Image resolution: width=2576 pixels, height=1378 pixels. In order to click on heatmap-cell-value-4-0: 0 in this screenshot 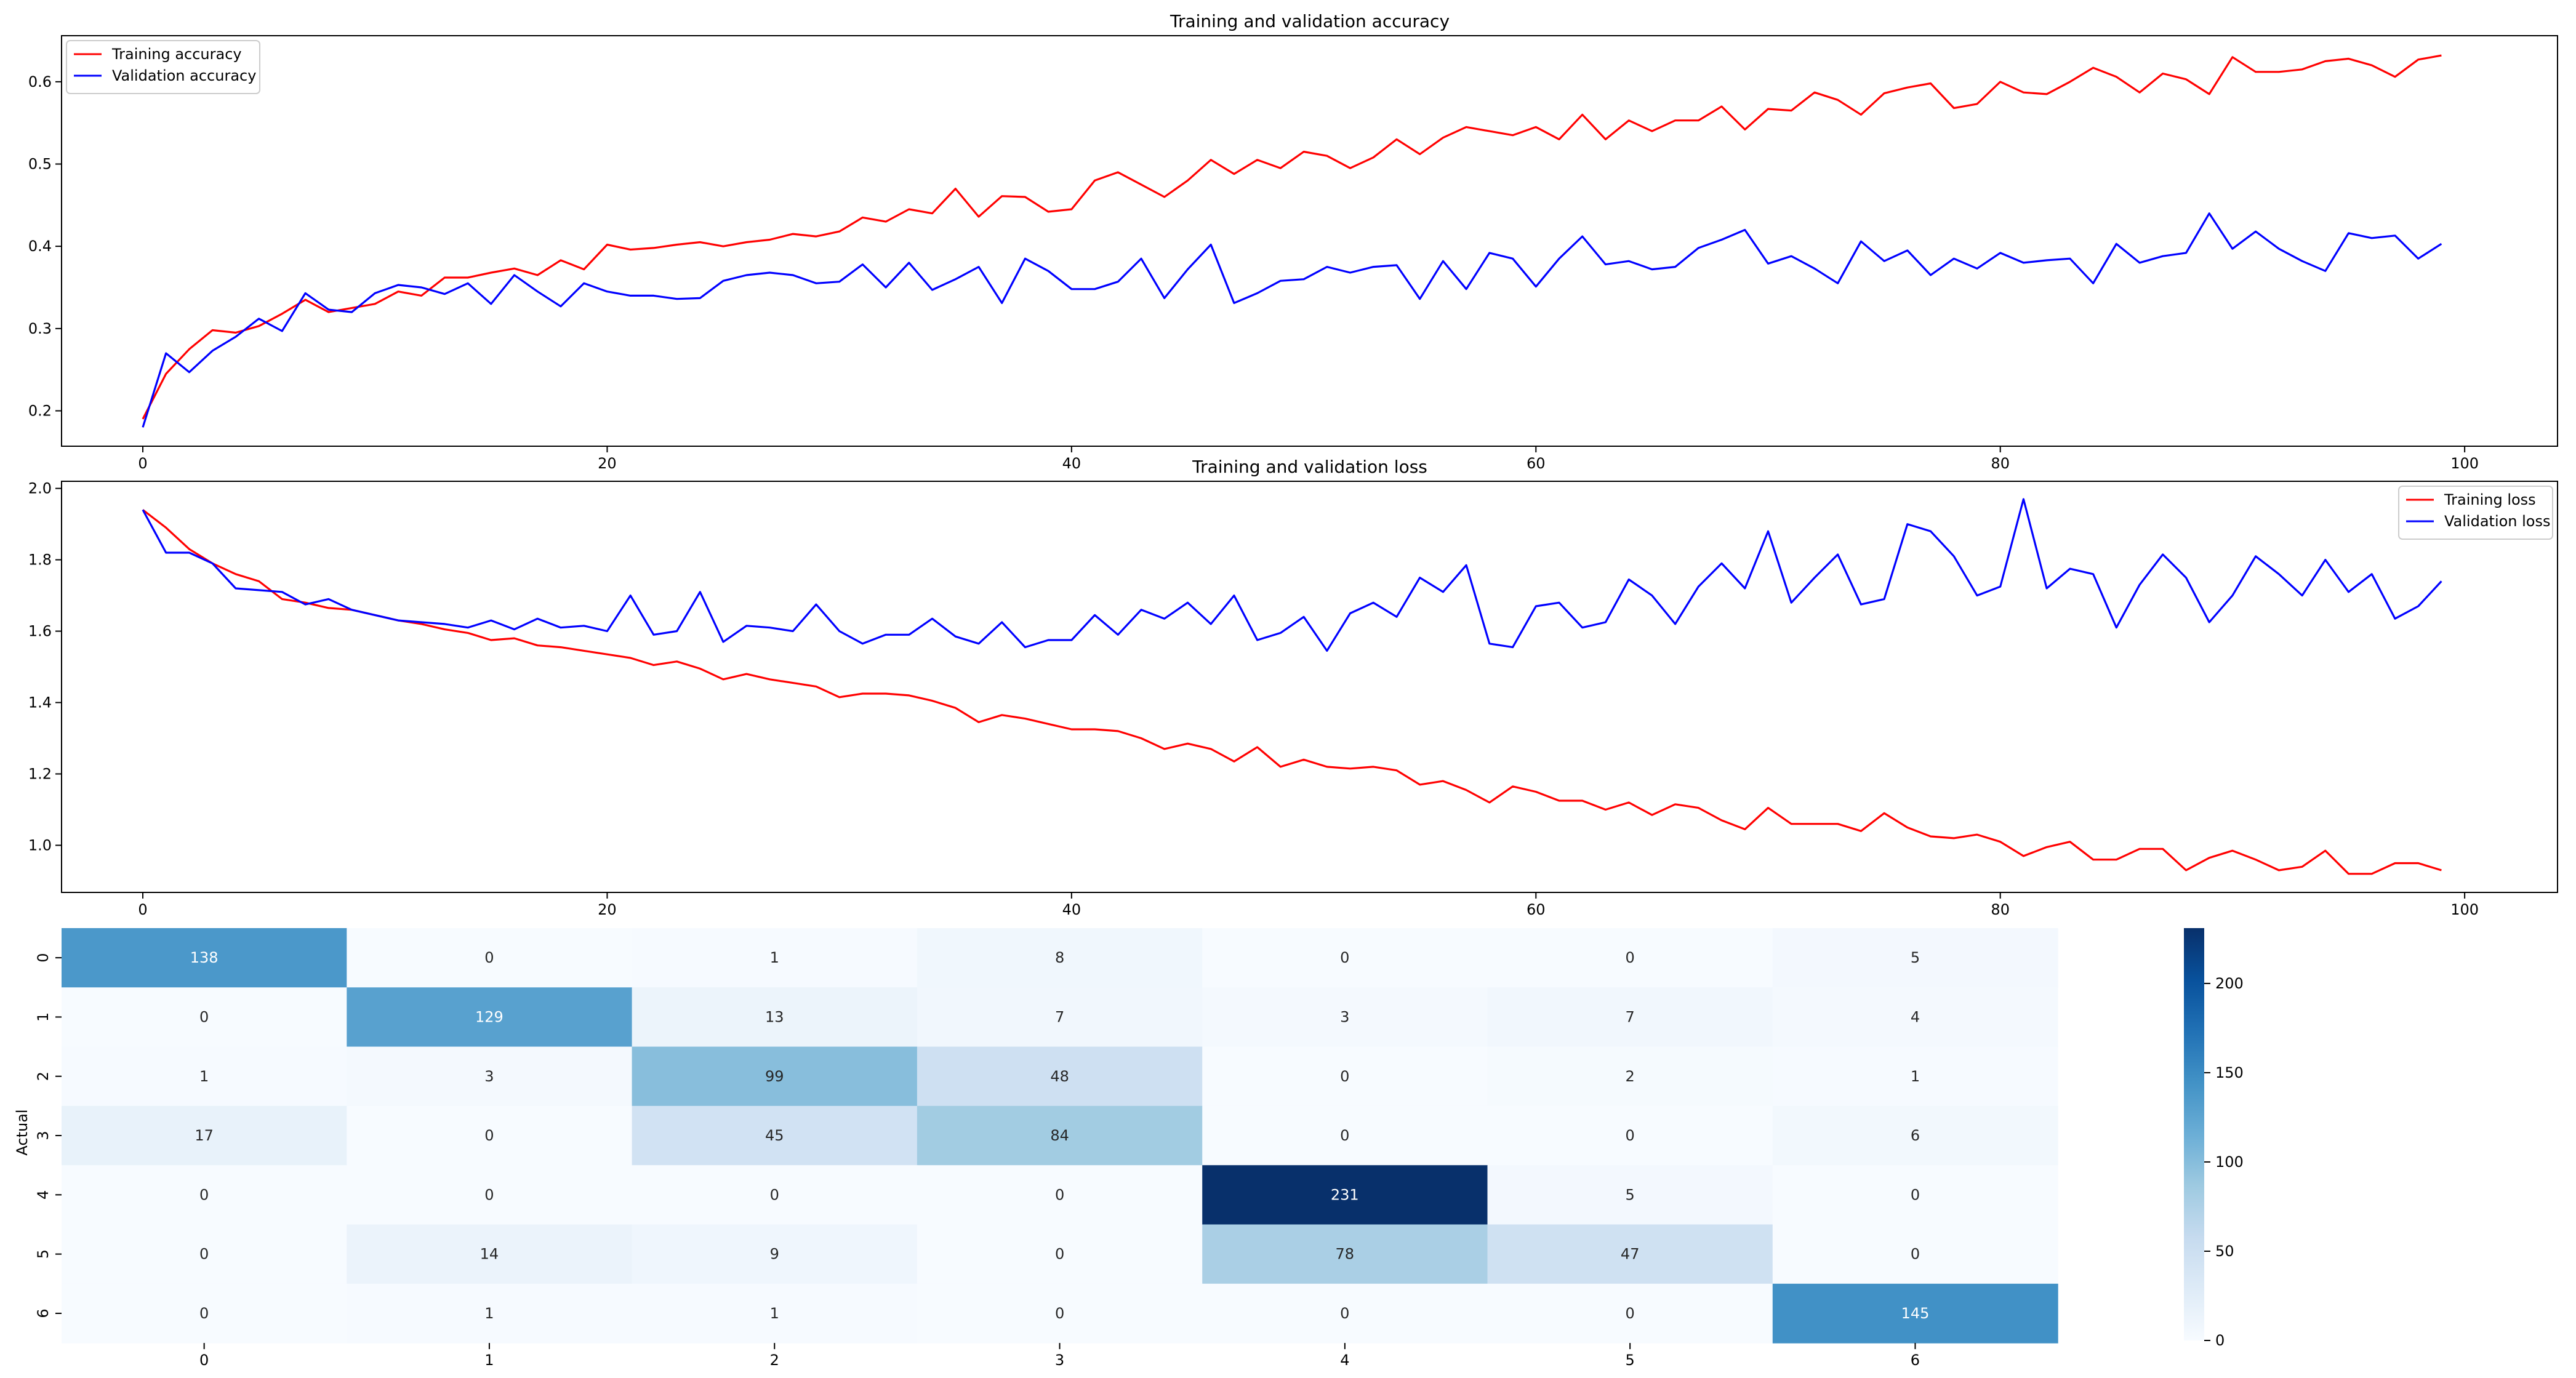, I will do `click(204, 1194)`.